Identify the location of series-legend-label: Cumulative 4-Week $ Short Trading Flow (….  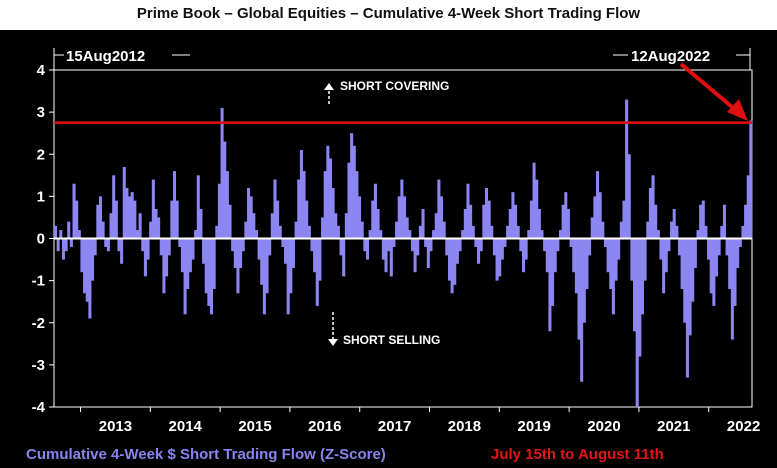
(206, 454).